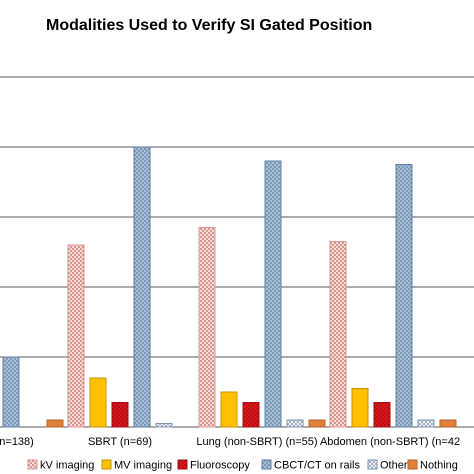  Describe the element at coordinates (256, 442) in the screenshot. I see `x-tick-label: Lung (non-SBRT) (n=55)` at that location.